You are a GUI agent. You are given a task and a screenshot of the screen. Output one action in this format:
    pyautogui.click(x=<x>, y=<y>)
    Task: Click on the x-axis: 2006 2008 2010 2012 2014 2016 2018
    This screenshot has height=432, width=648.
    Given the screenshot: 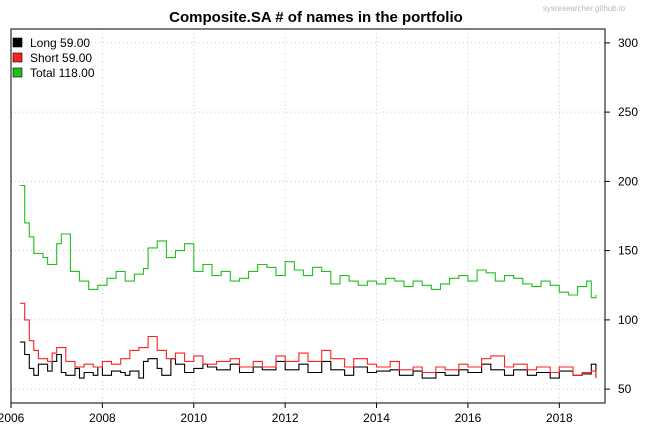 What is the action you would take?
    pyautogui.click(x=286, y=414)
    